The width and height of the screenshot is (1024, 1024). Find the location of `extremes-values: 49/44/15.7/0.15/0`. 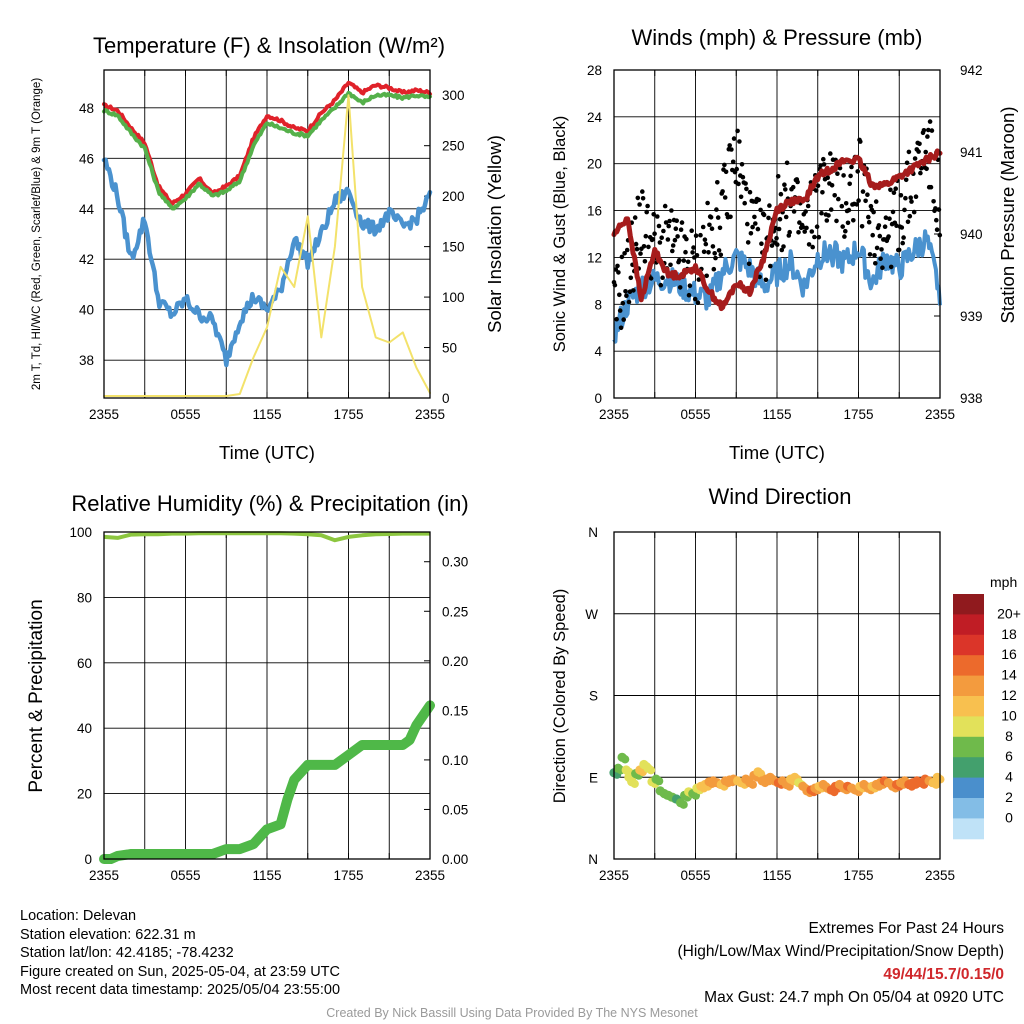

extremes-values: 49/44/15.7/0.15/0 is located at coordinates (943, 974).